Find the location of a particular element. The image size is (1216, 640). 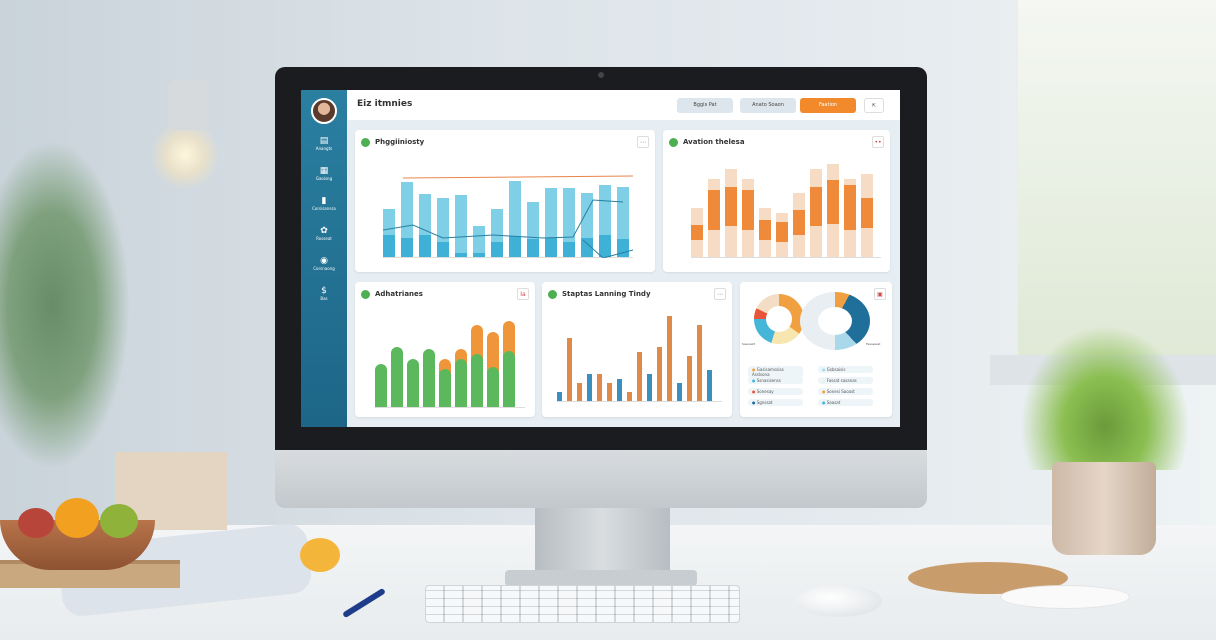

webcam is located at coordinates (601, 75).